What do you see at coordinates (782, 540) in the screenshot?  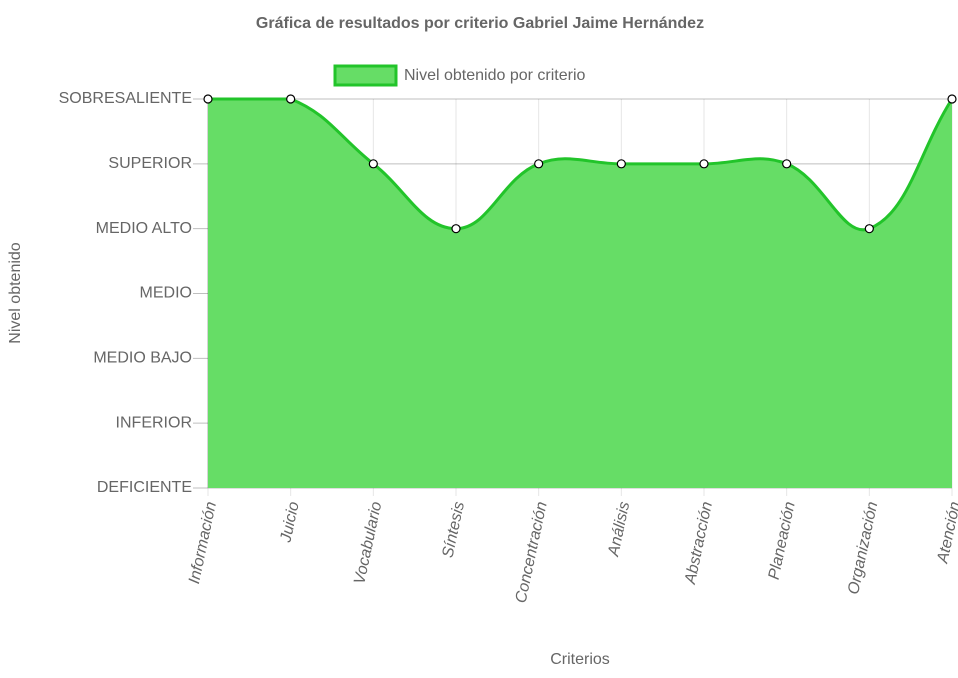 I see `x-tick-label: Planeación` at bounding box center [782, 540].